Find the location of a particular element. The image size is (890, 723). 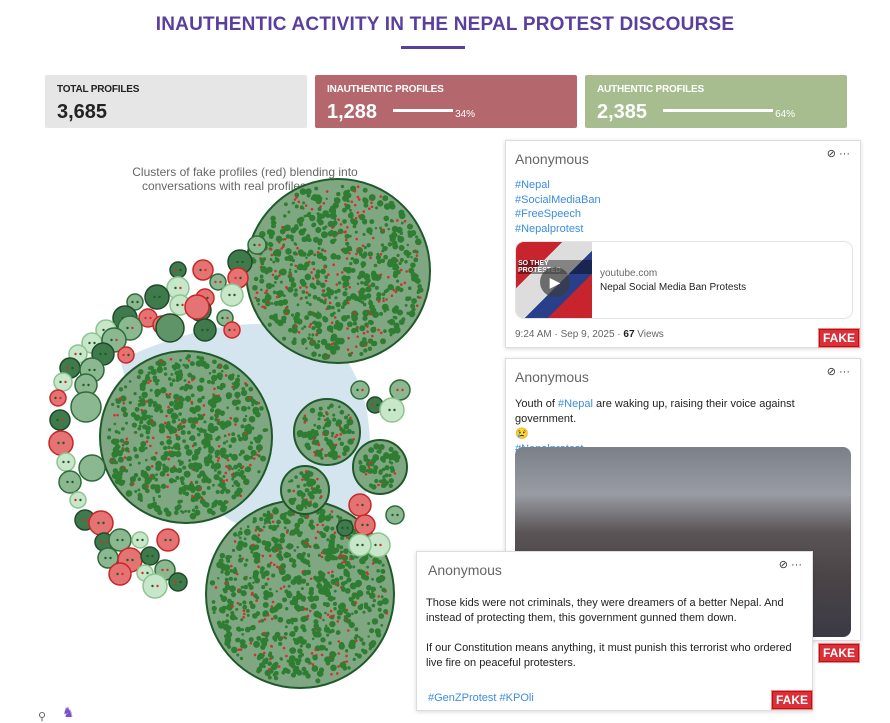

hashtag-link: #FreeSpeech is located at coordinates (548, 214).